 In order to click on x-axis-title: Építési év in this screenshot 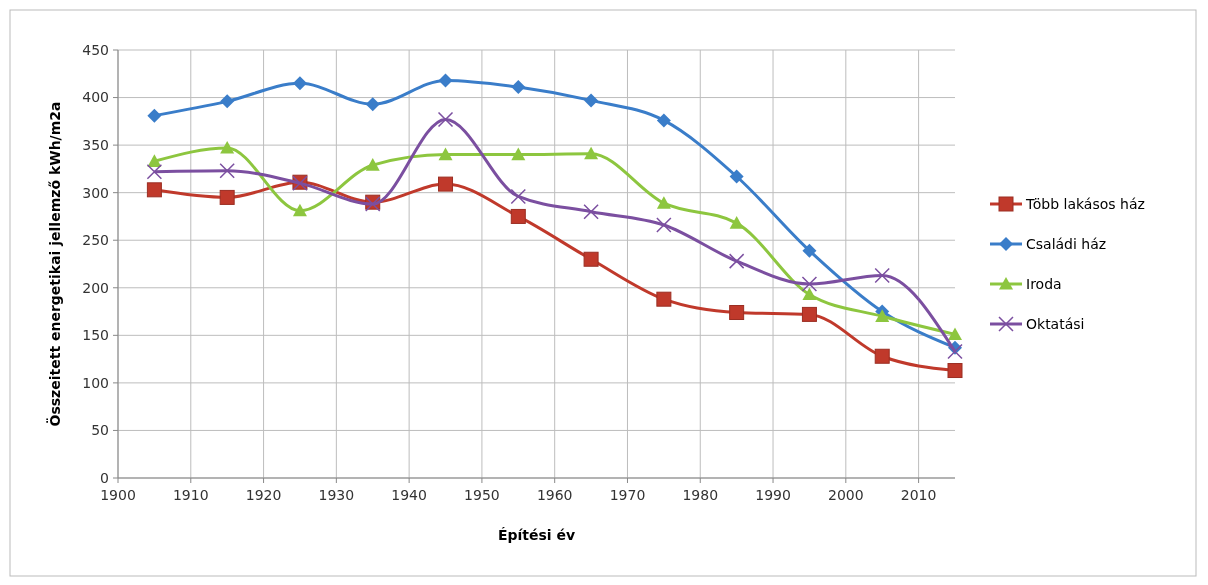, I will do `click(536, 535)`.